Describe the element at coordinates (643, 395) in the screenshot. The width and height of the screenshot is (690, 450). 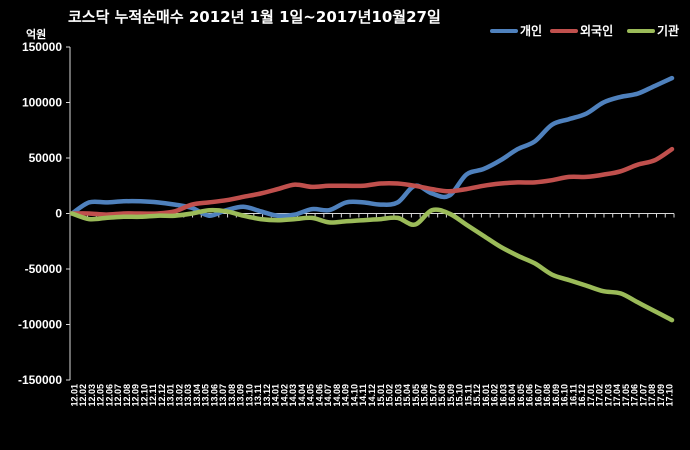
I see `x-tick-label: 17.07` at that location.